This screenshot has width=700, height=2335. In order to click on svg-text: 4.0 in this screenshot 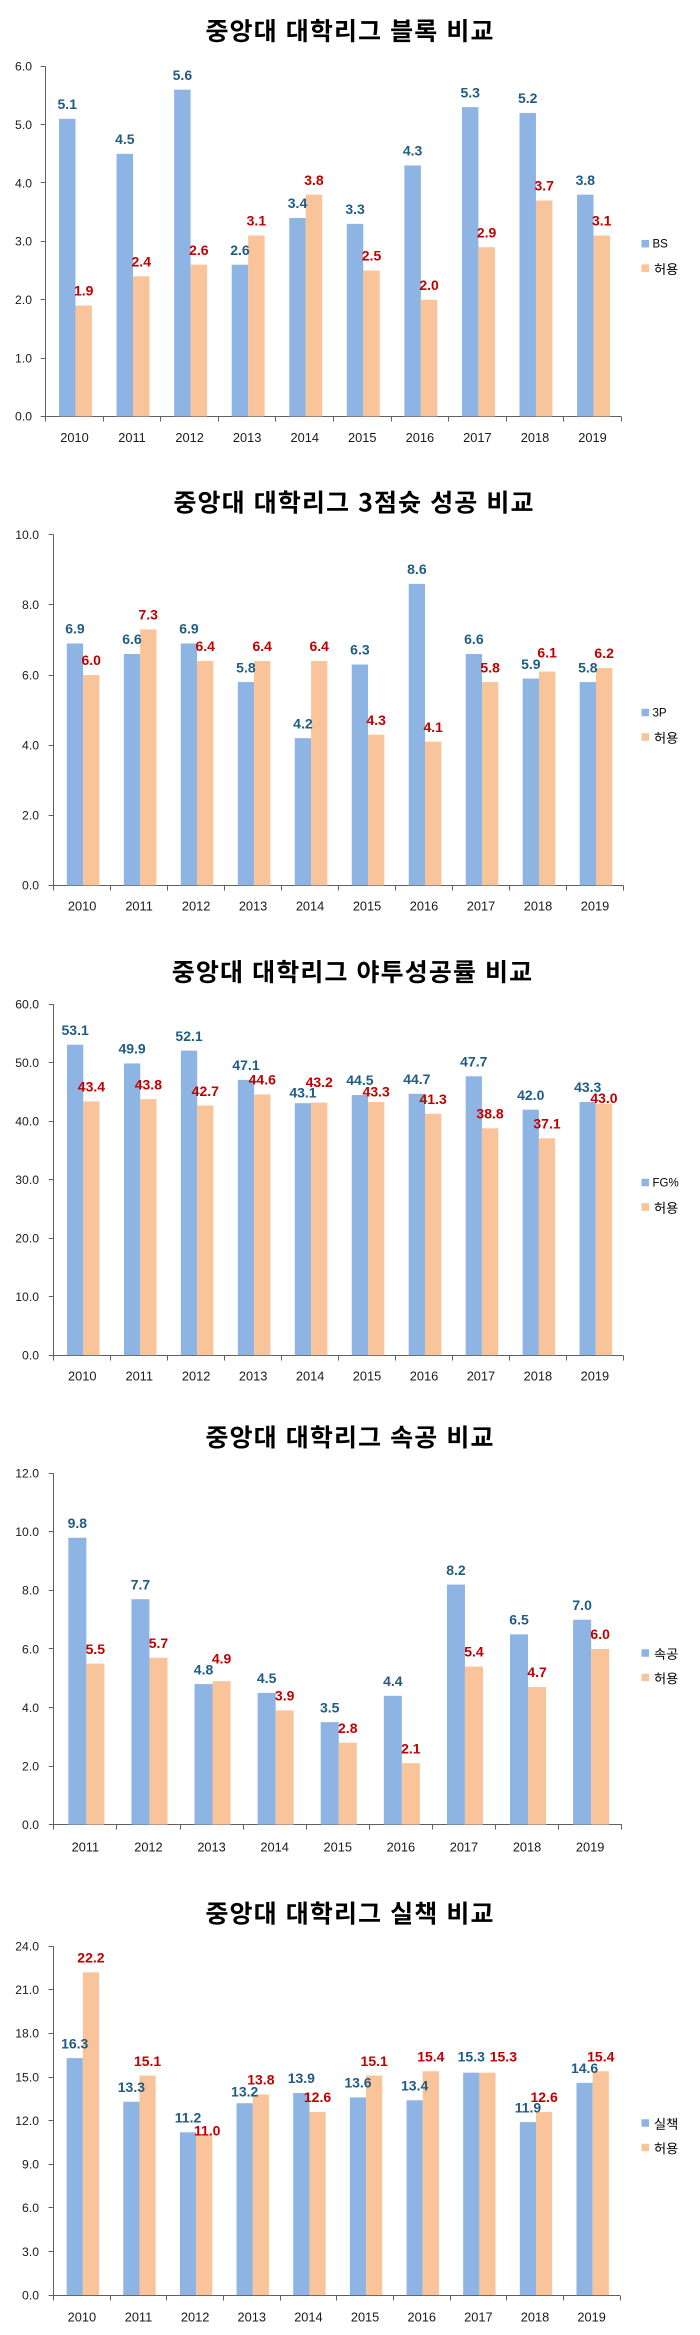, I will do `click(30, 1708)`.